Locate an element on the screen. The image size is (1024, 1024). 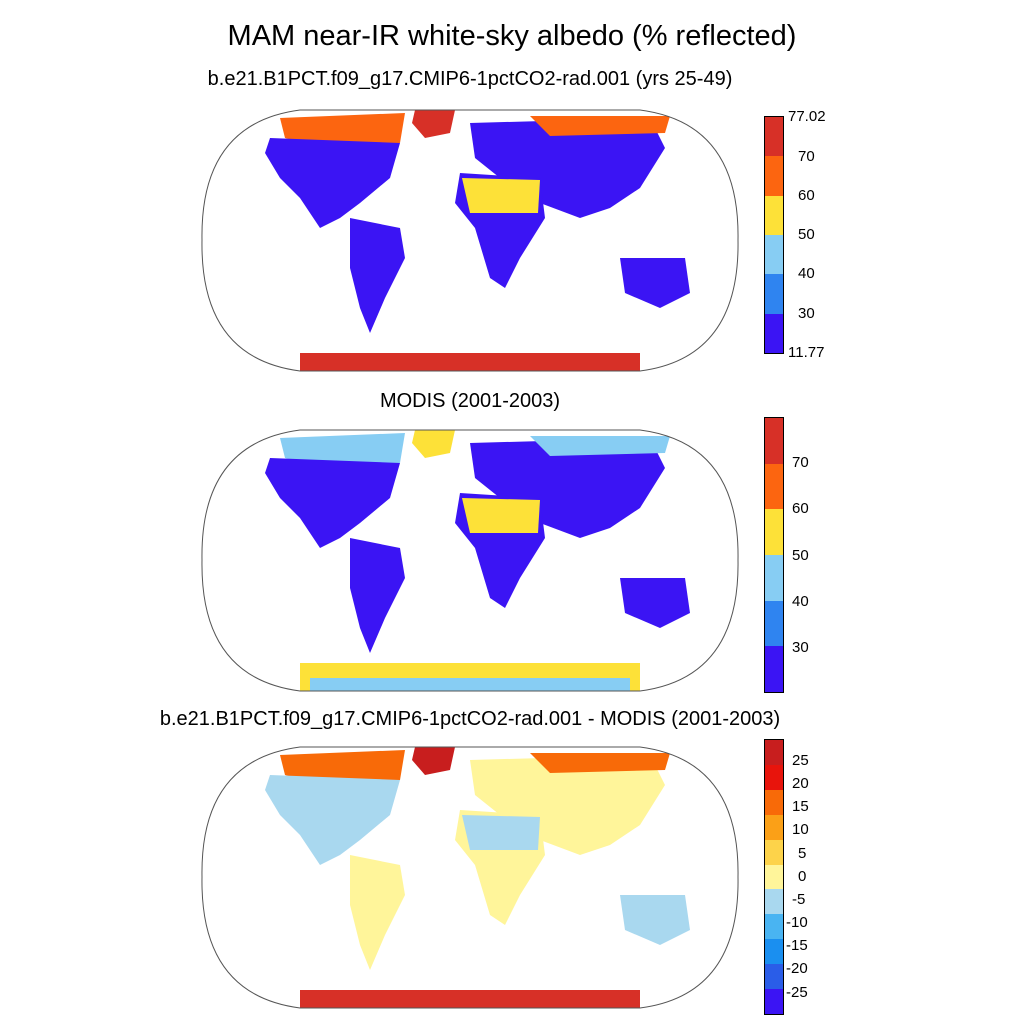
cb1-tick: 70 is located at coordinates (806, 156).